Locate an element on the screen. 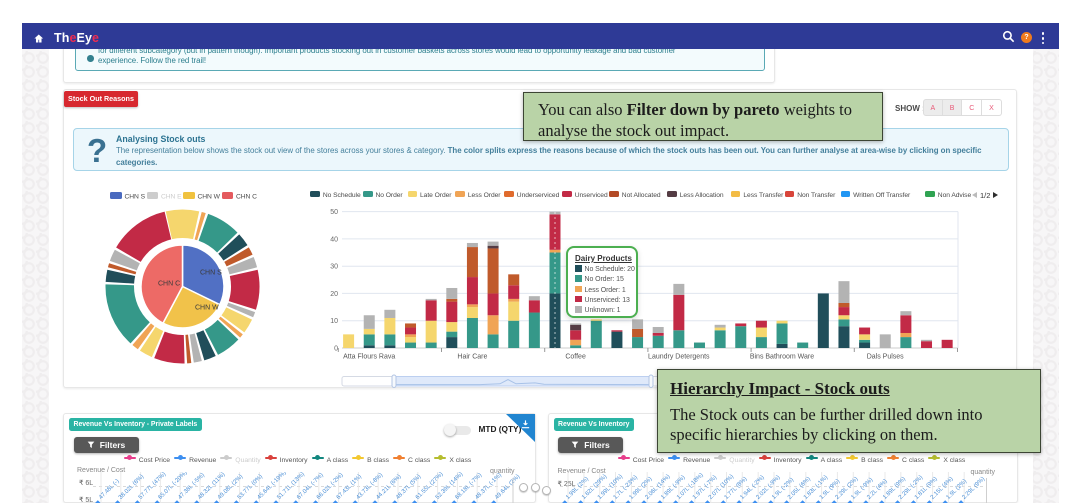 The width and height of the screenshot is (1090, 503). svg-text: CHN C is located at coordinates (169, 284).